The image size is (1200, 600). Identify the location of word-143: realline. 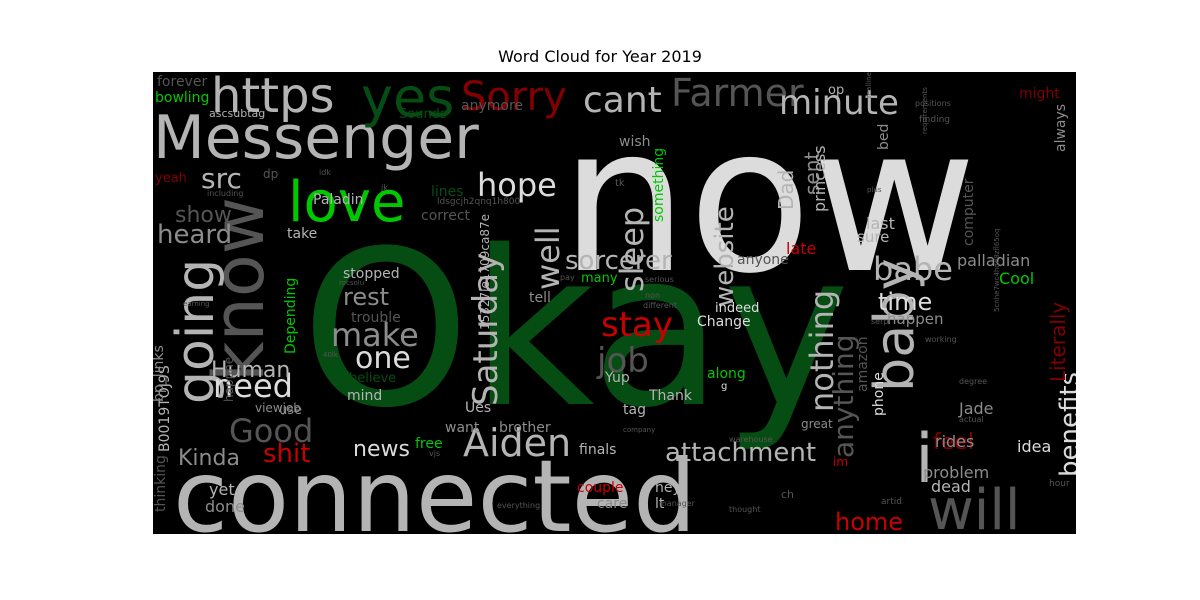
(869, 85).